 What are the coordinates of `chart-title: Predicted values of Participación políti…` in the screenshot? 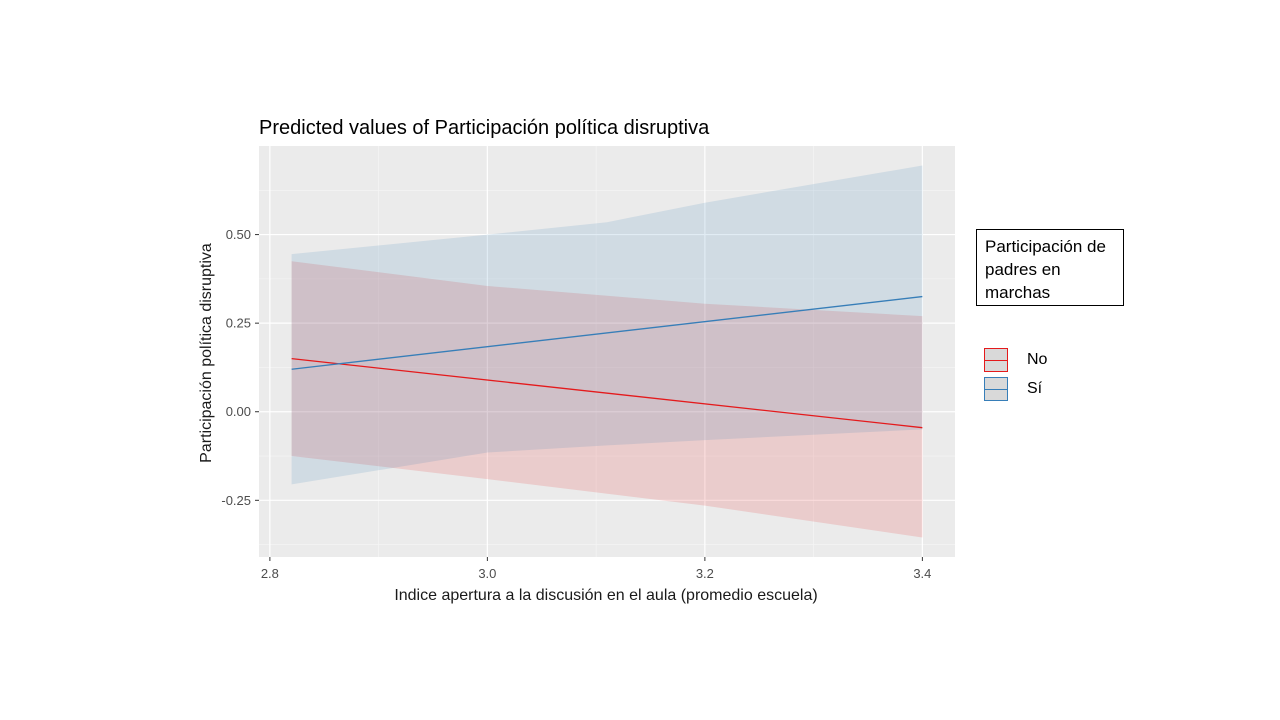 It's located at (484, 128).